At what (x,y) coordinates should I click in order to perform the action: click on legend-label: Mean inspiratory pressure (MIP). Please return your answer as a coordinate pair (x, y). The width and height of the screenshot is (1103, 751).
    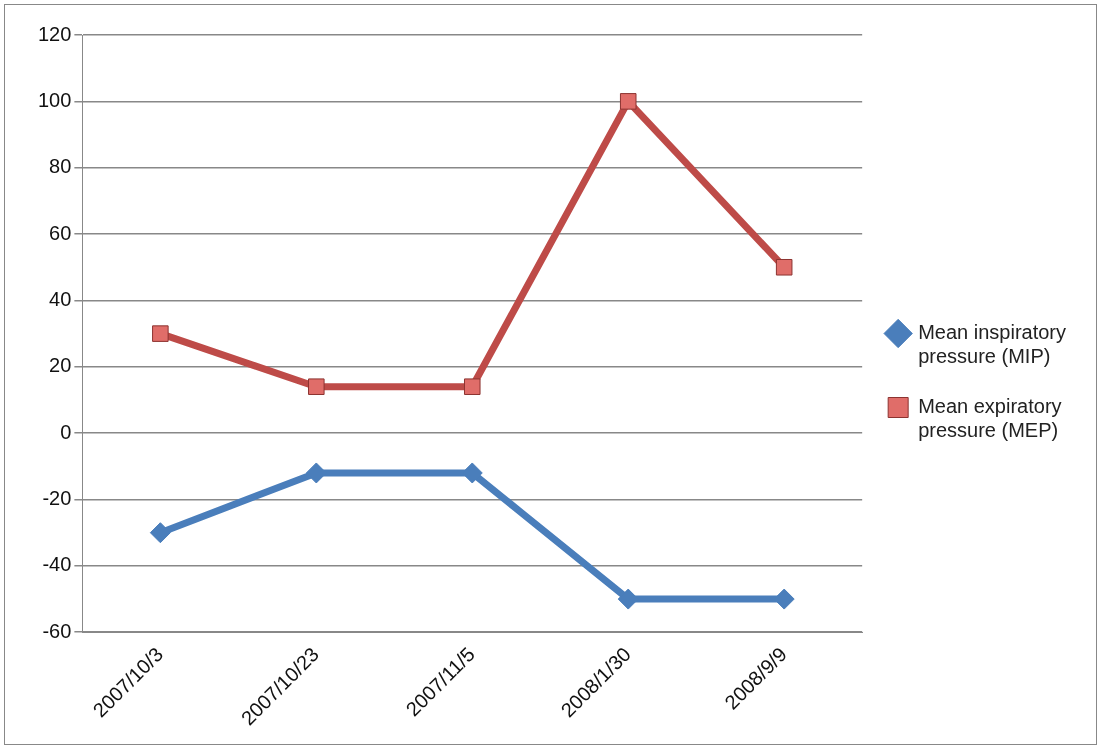
    Looking at the image, I should click on (992, 344).